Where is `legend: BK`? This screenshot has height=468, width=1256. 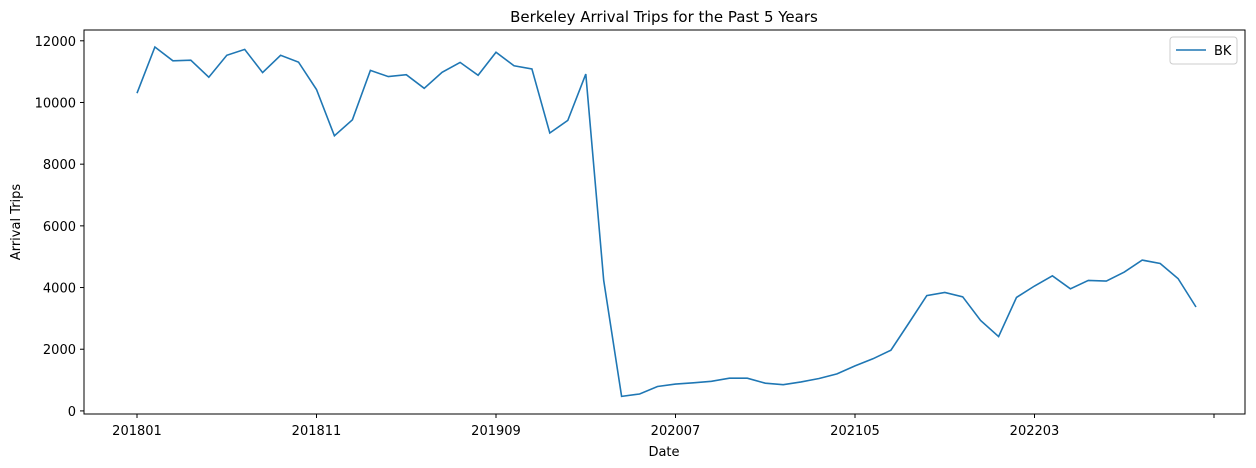
legend: BK is located at coordinates (1203, 50).